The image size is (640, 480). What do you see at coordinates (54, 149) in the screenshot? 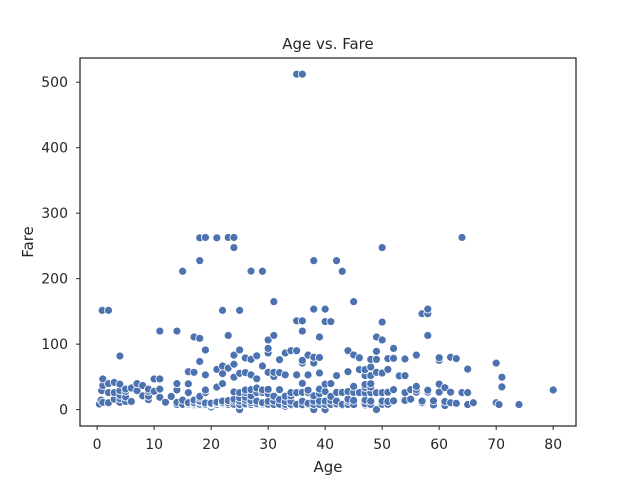
I see `y-tick-label: 400` at bounding box center [54, 149].